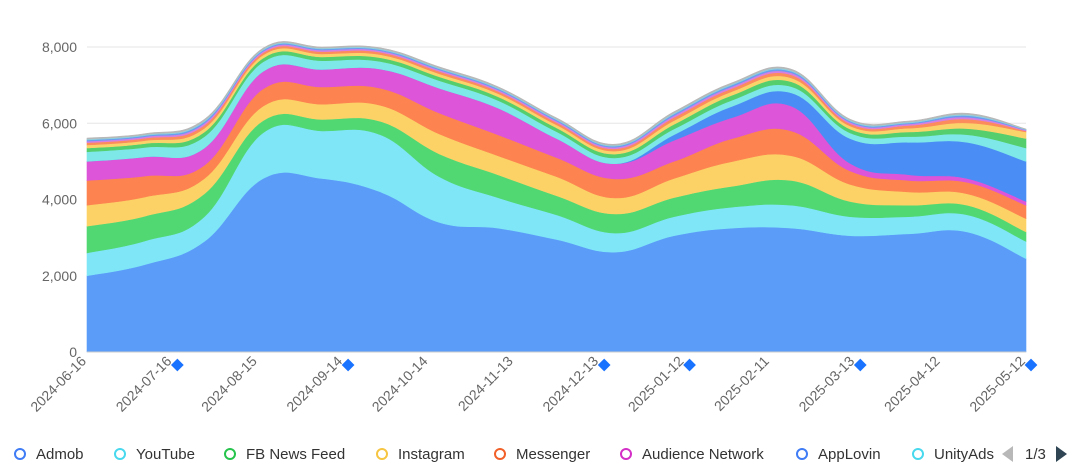  What do you see at coordinates (826, 384) in the screenshot?
I see `x-tick-label: 2025-03-13` at bounding box center [826, 384].